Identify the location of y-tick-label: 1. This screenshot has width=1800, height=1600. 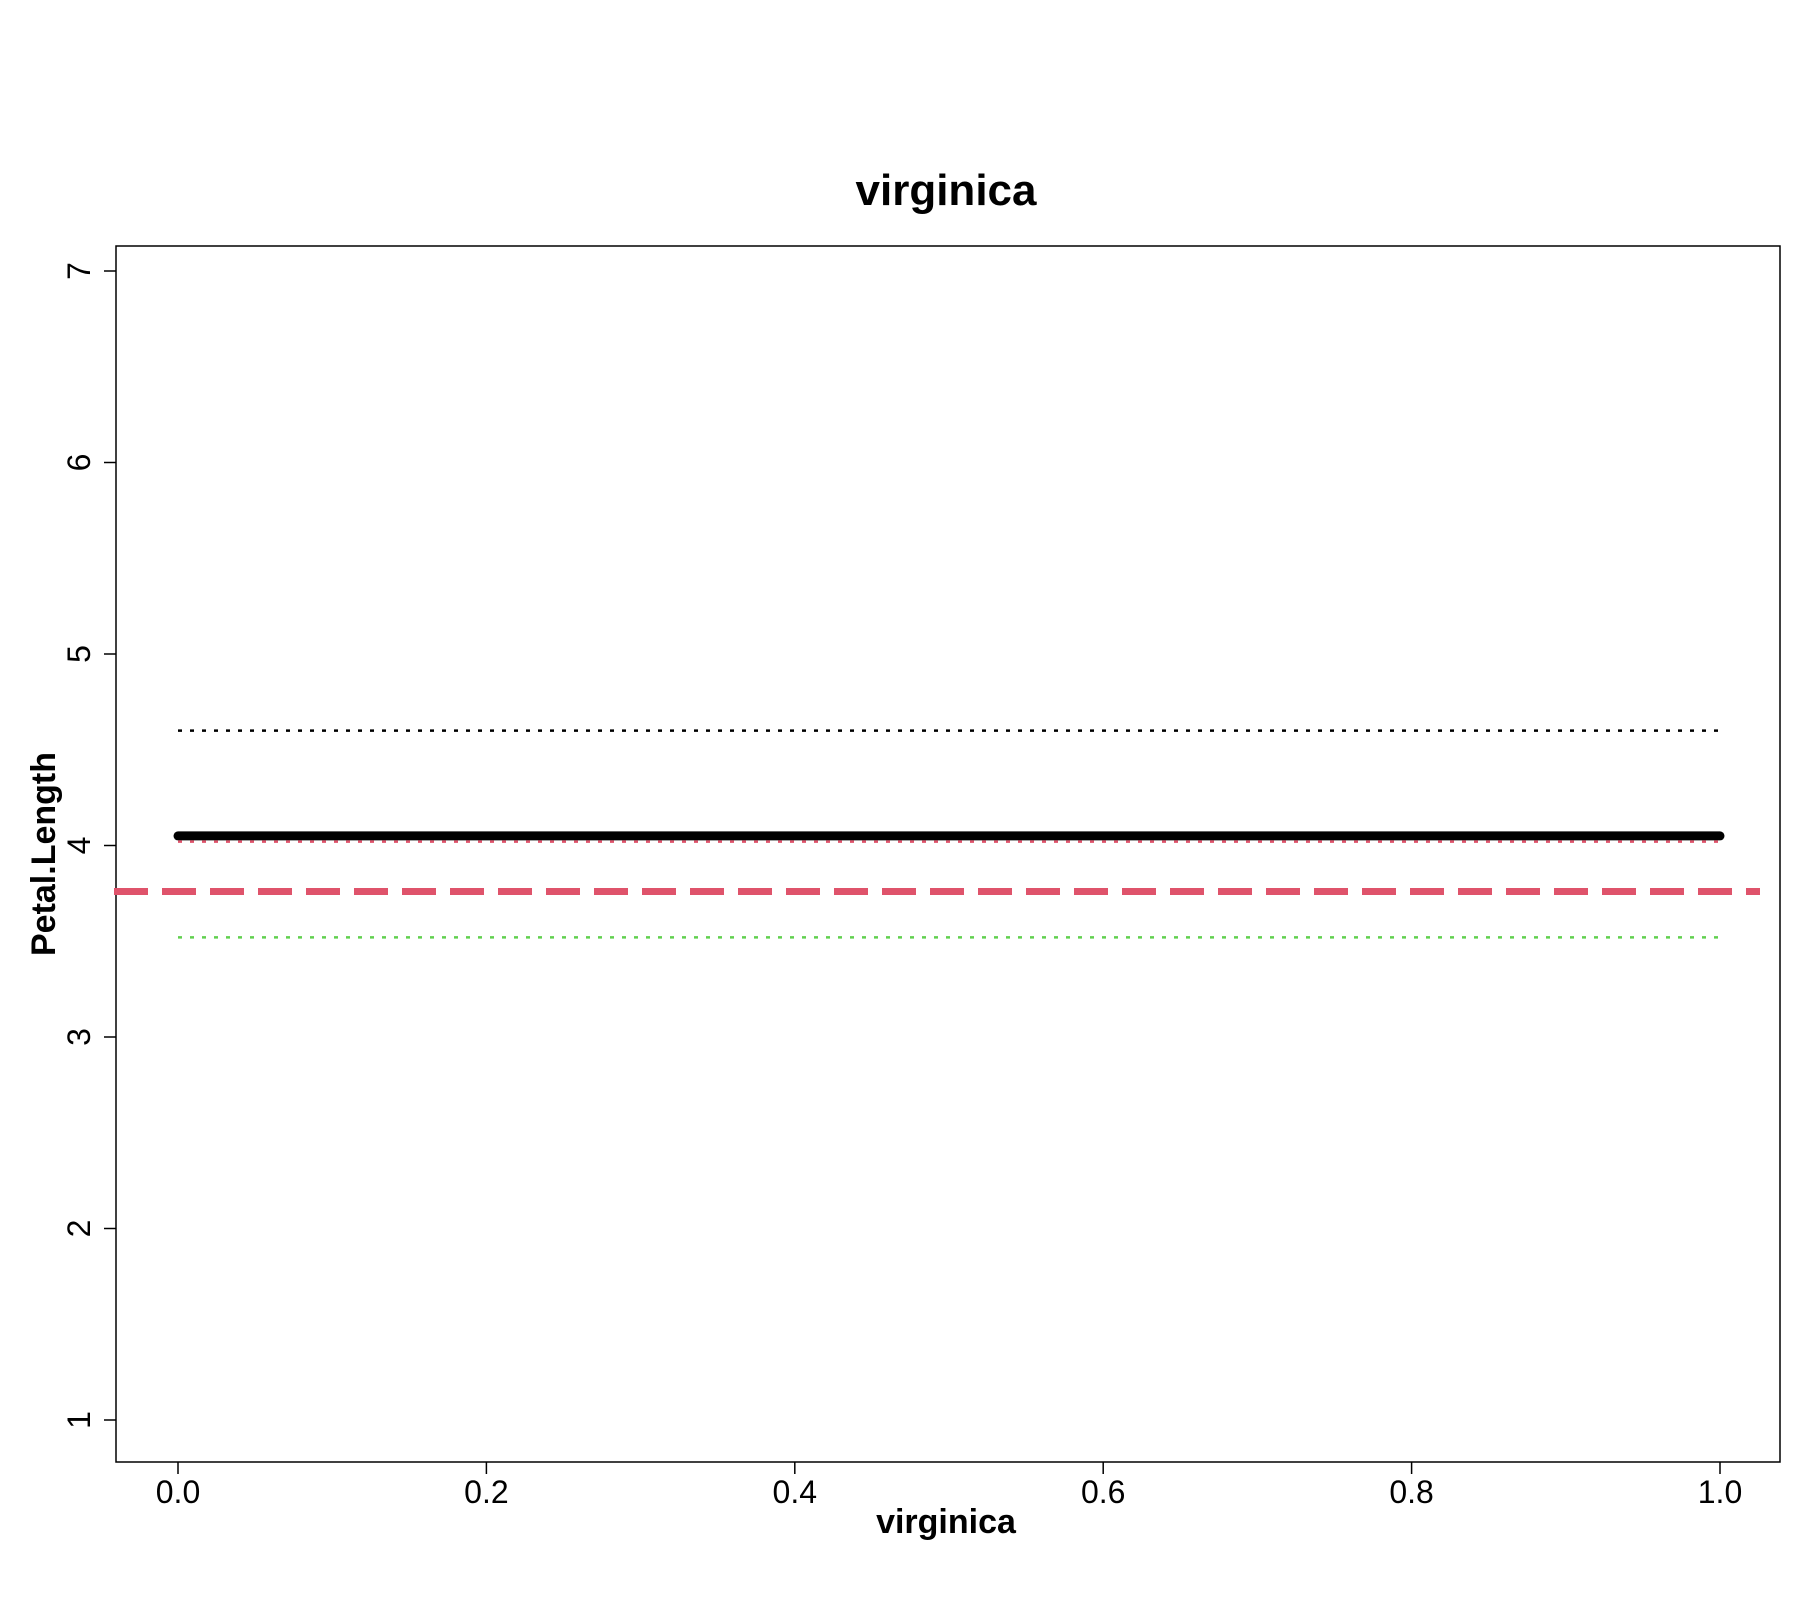
(79, 1420).